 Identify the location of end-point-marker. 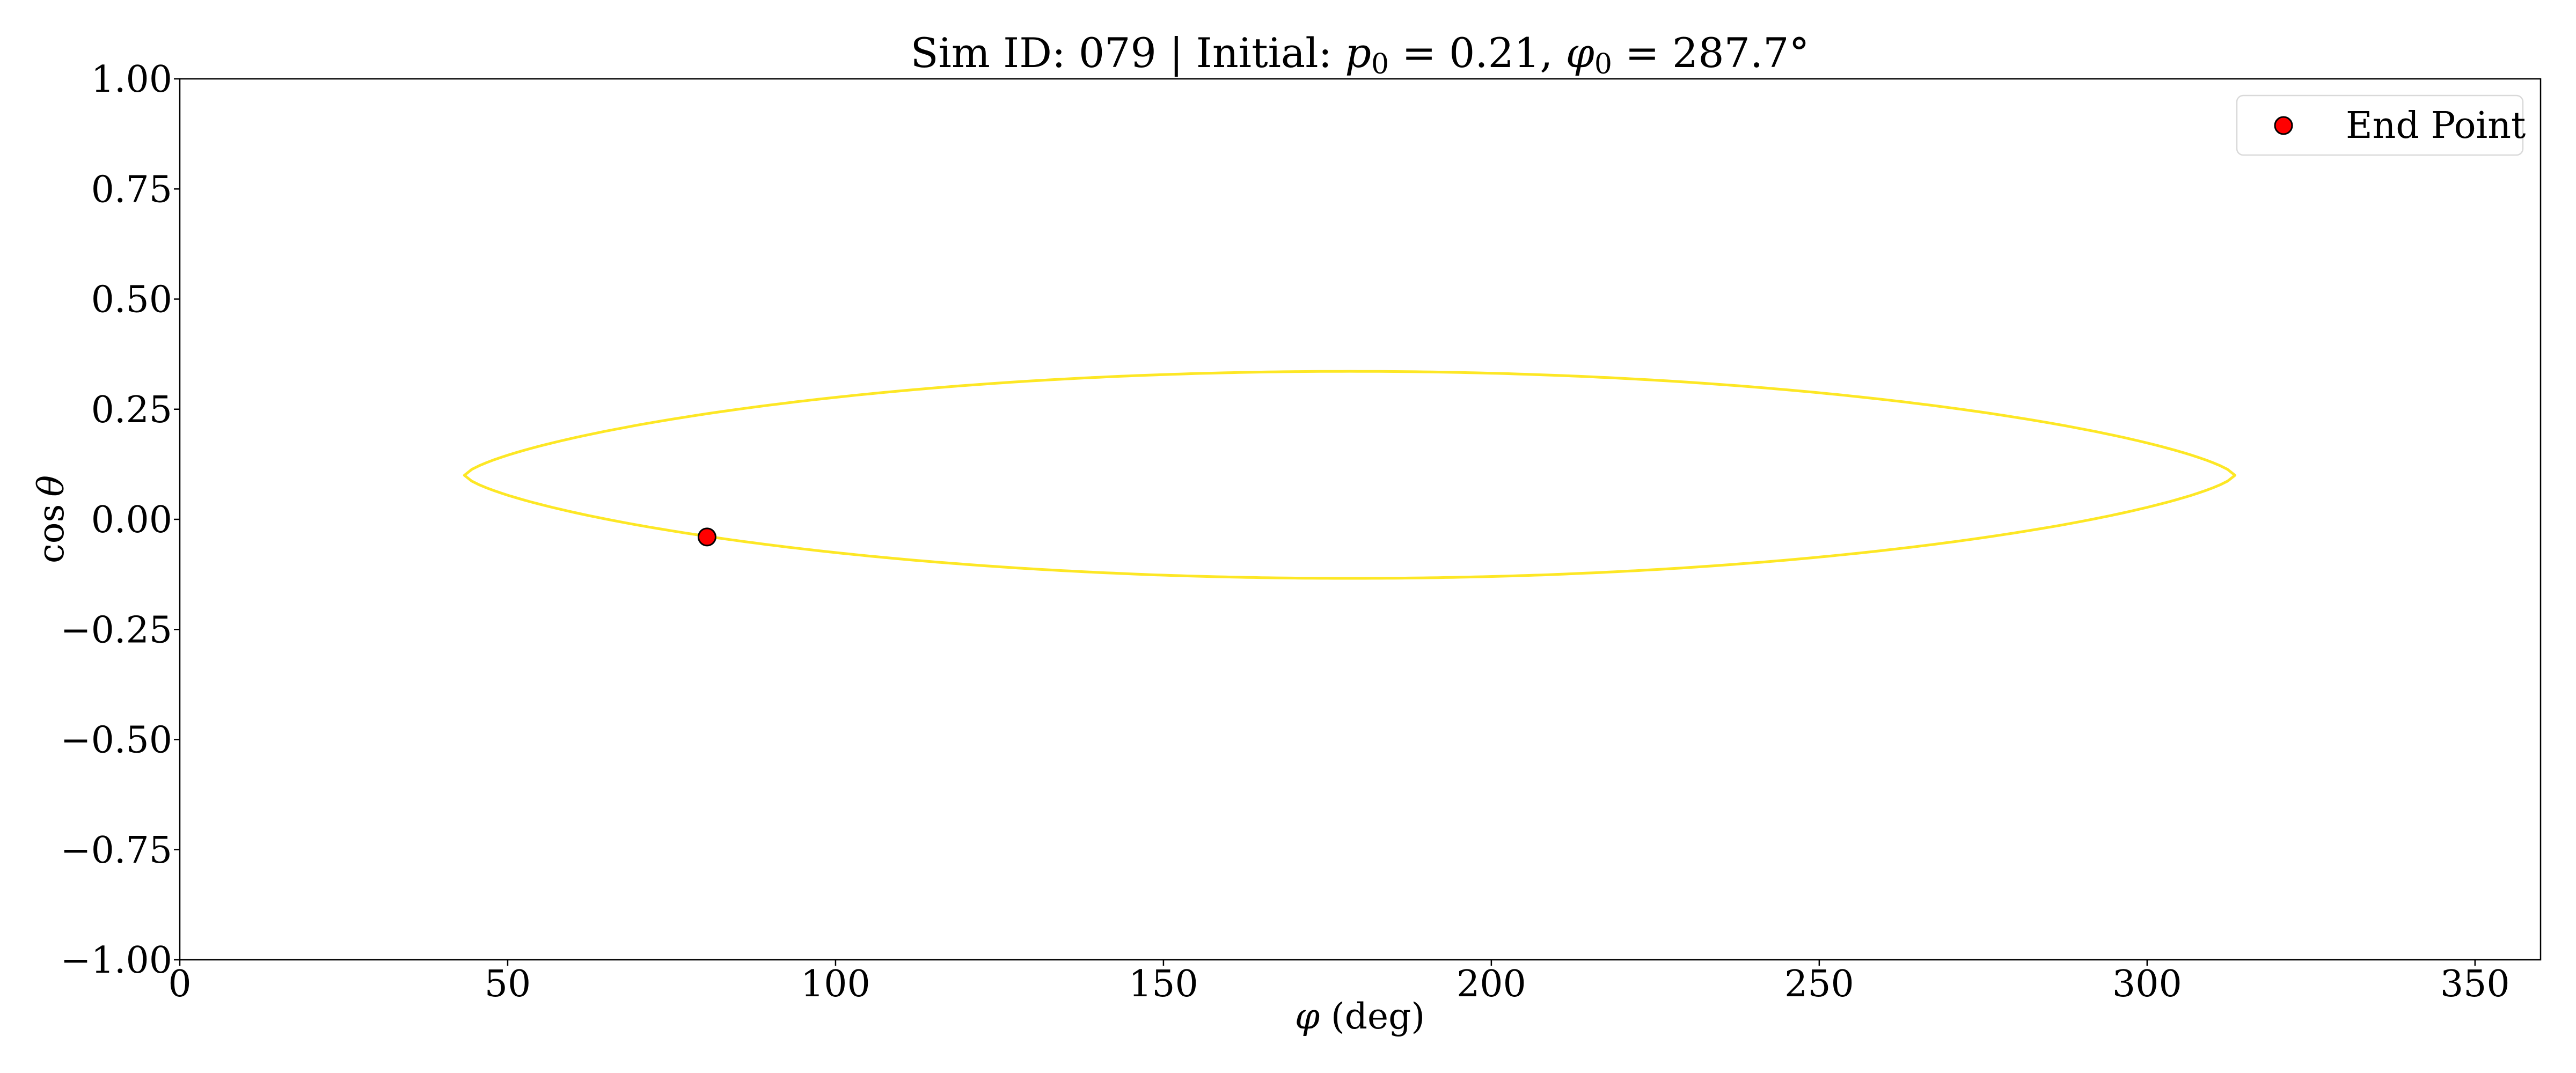
(706, 537).